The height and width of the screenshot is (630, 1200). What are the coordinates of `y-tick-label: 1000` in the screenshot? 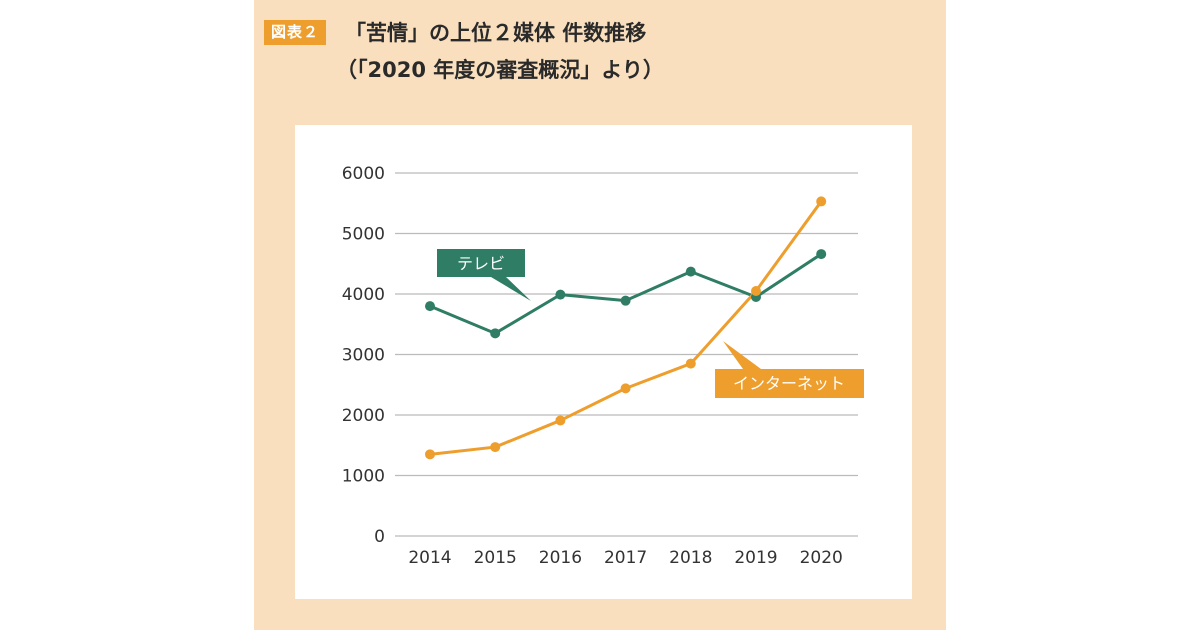 It's located at (363, 477).